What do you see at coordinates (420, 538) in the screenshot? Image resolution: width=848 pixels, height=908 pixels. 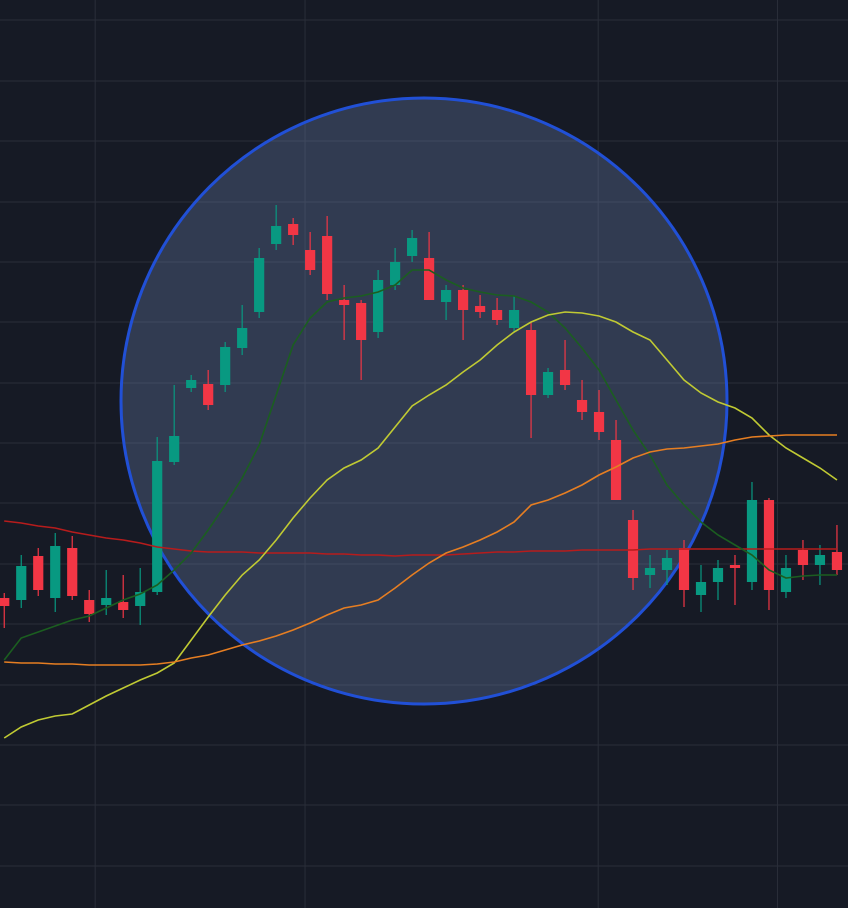 I see `moving-average-line` at bounding box center [420, 538].